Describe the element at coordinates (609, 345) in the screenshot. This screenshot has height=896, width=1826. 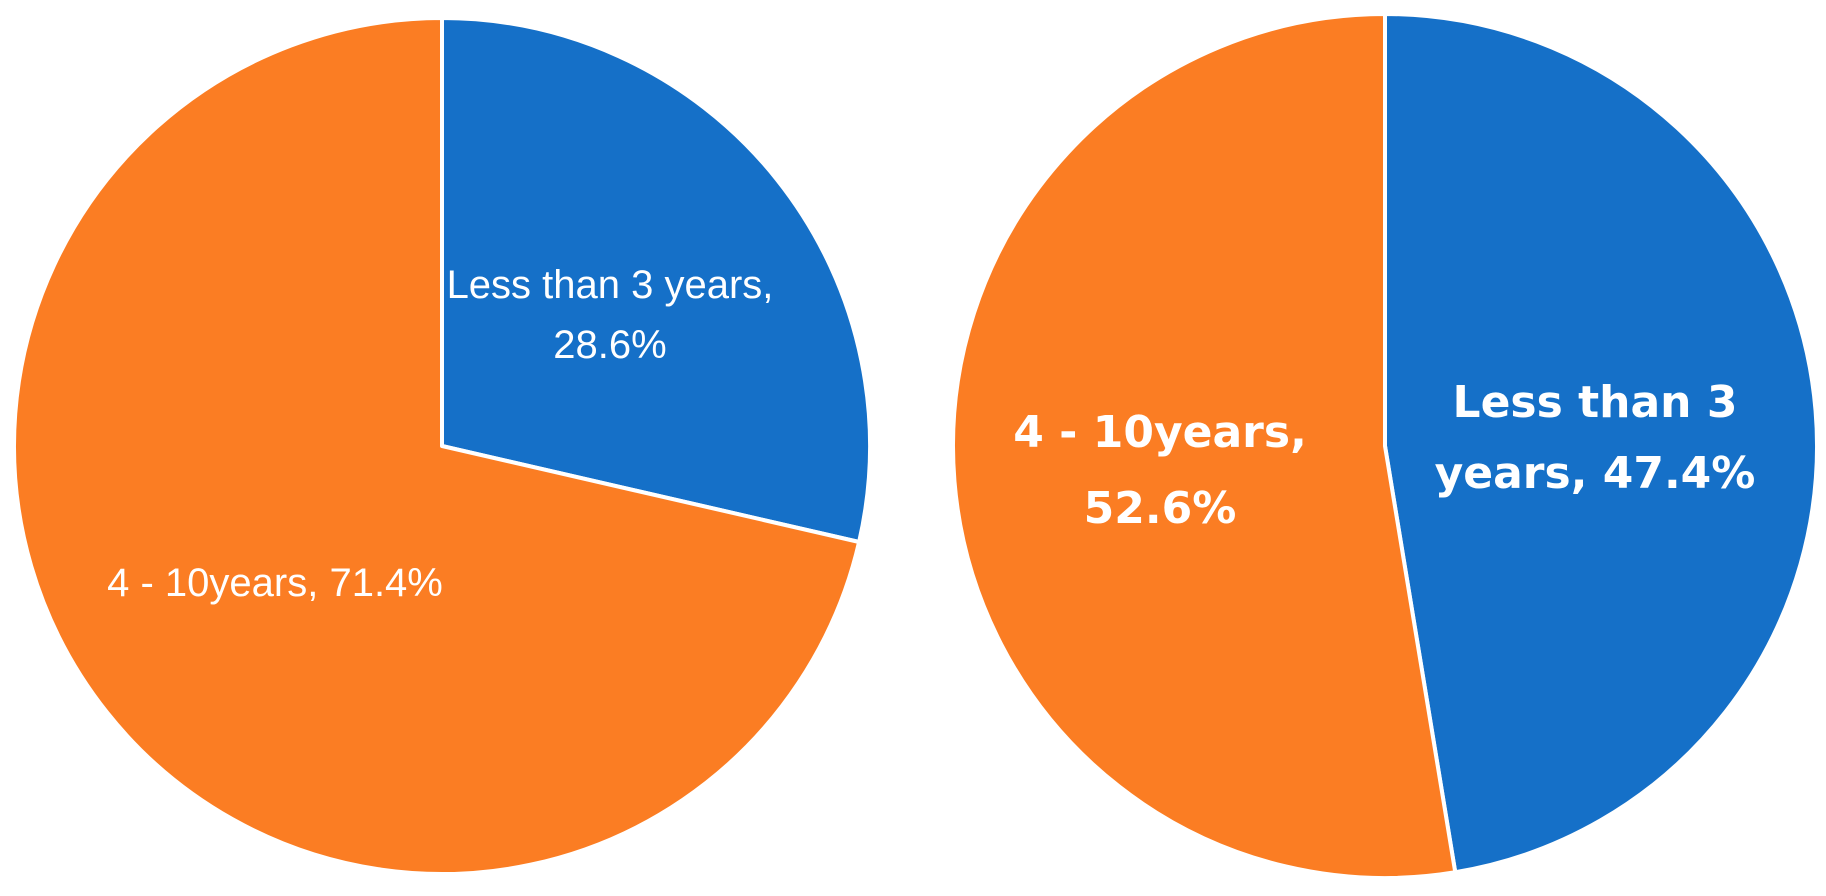
I see `pie-left-label-less-than-3-years-line2: 28.6%` at that location.